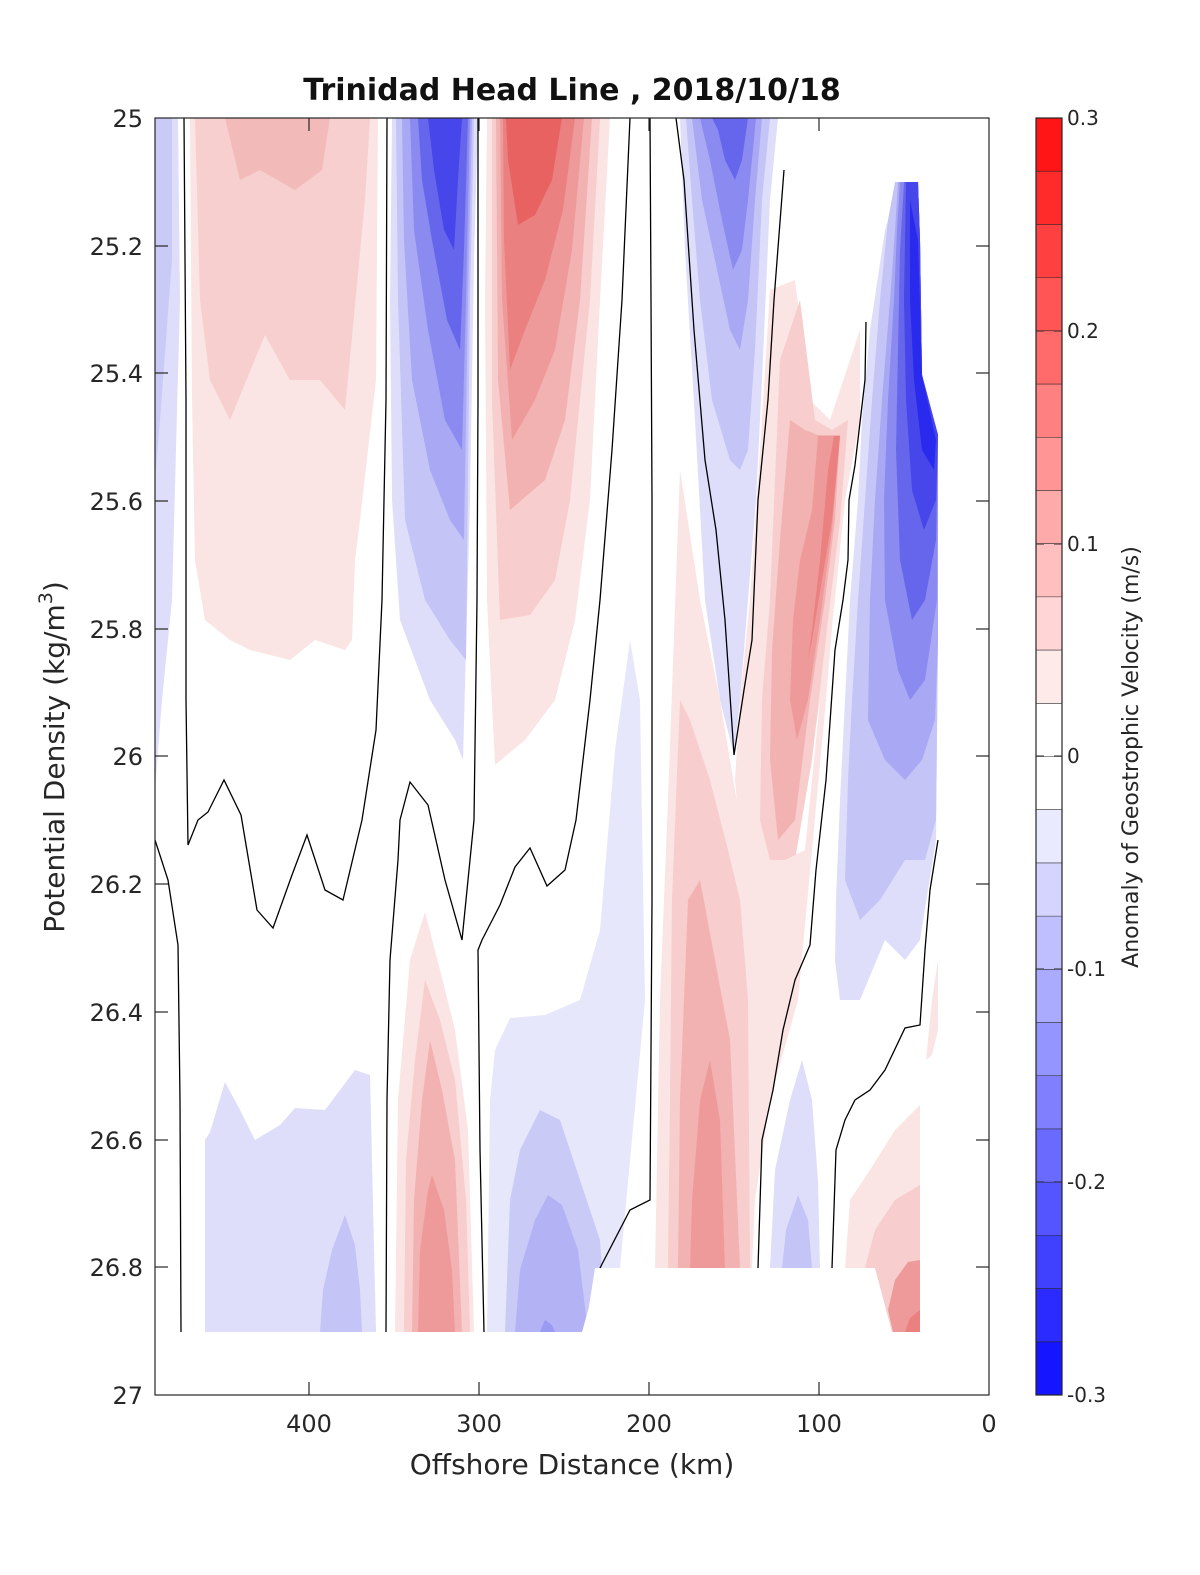 Image resolution: width=1200 pixels, height=1575 pixels. What do you see at coordinates (54, 586) in the screenshot?
I see `y-axis-label-close: )` at bounding box center [54, 586].